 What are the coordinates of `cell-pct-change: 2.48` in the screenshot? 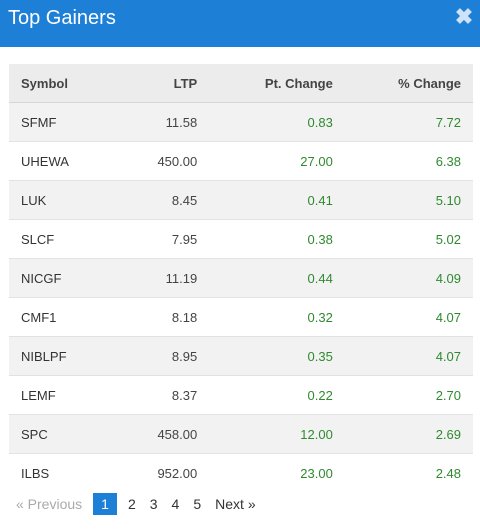 It's located at (408, 472).